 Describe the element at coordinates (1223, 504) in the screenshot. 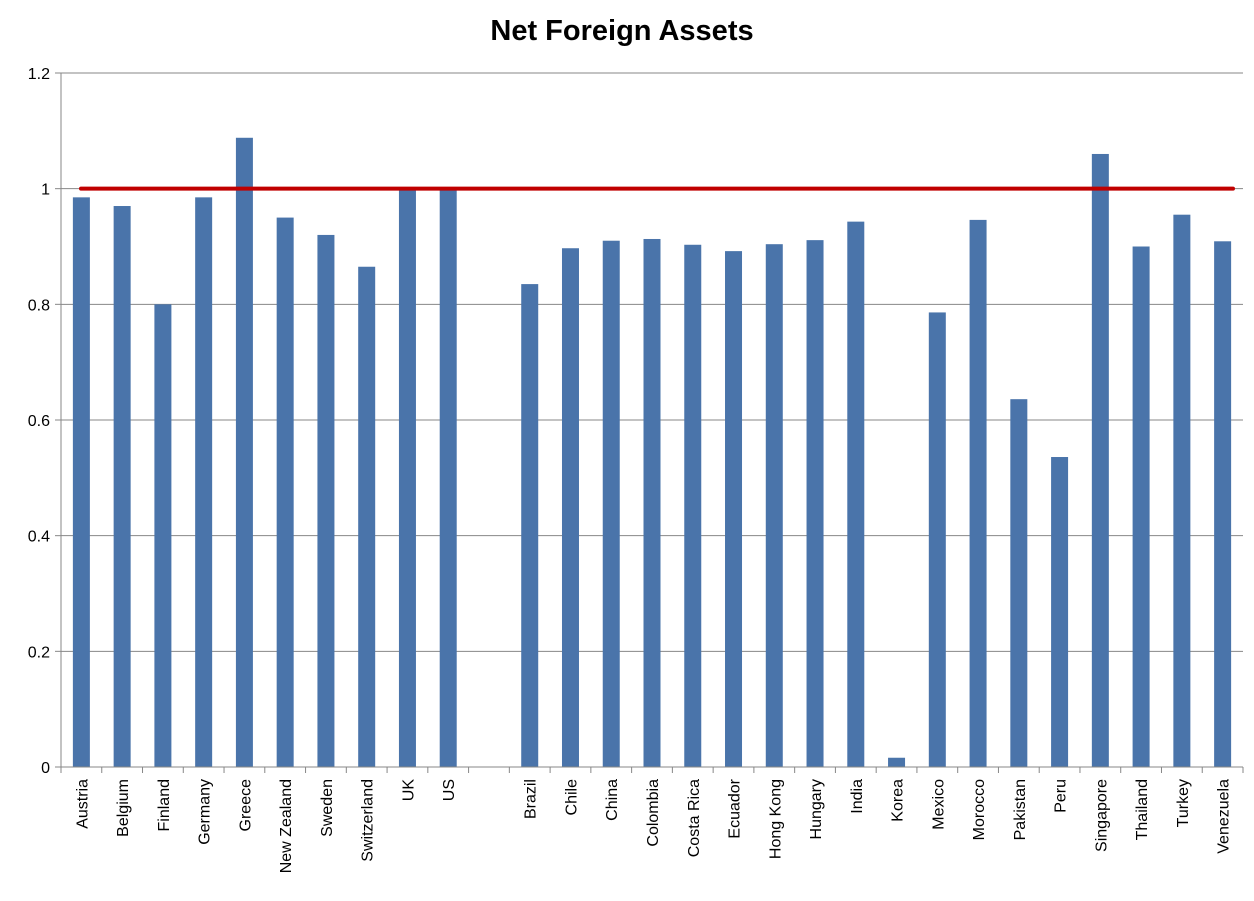

I see `bar-venezuela` at that location.